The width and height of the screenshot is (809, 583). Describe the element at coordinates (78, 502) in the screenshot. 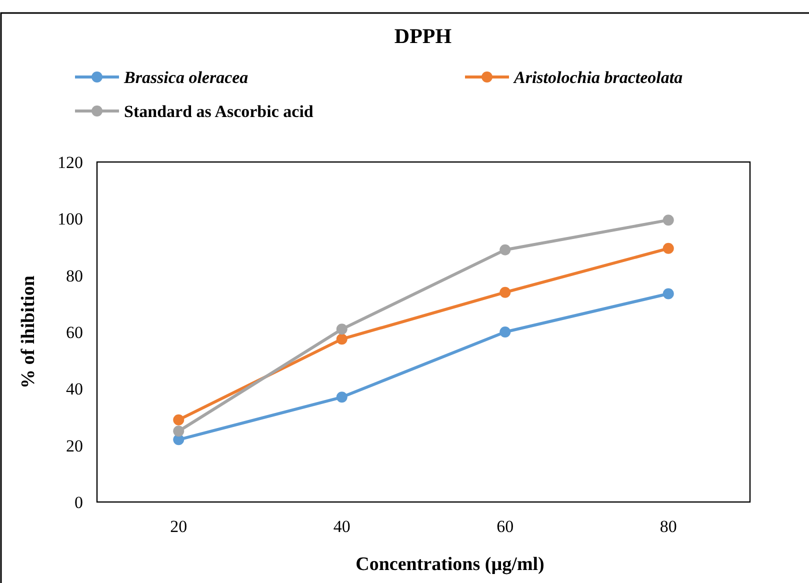

I see `y-tick-label: 0` at that location.